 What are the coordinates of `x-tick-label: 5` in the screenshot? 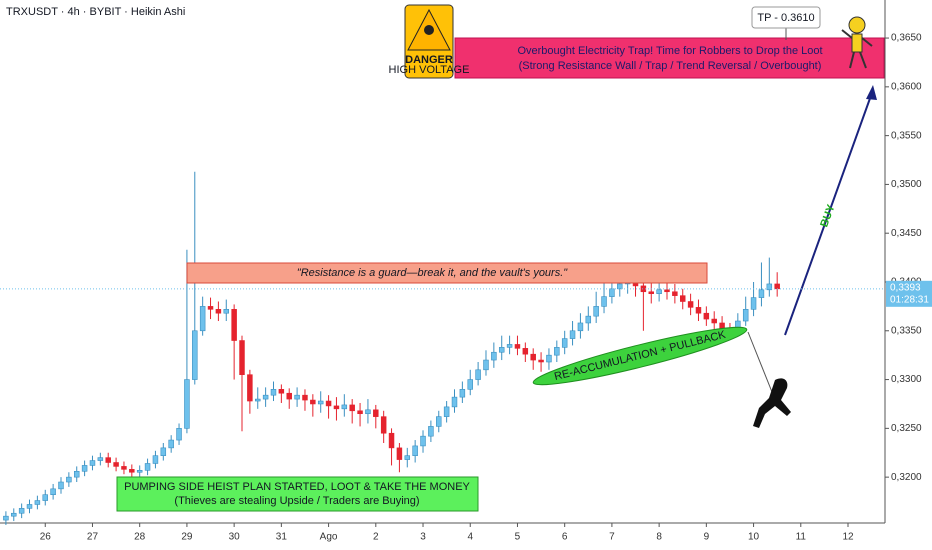 It's located at (518, 537).